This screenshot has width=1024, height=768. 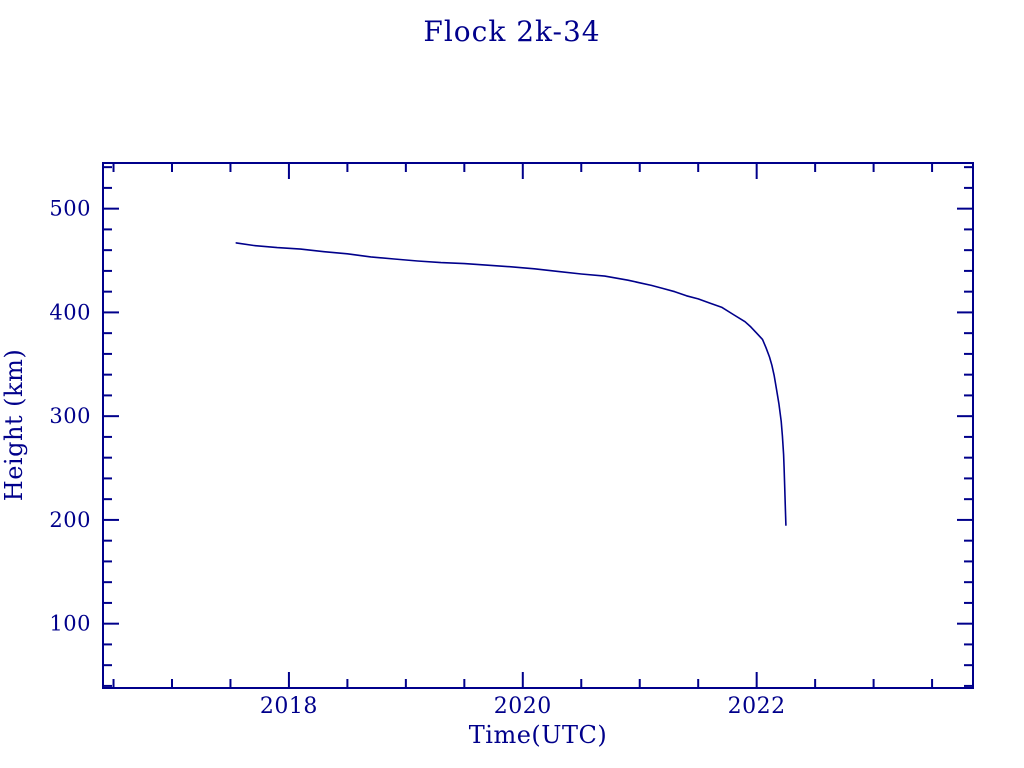 I want to click on tick-label: 500, so click(x=70, y=209).